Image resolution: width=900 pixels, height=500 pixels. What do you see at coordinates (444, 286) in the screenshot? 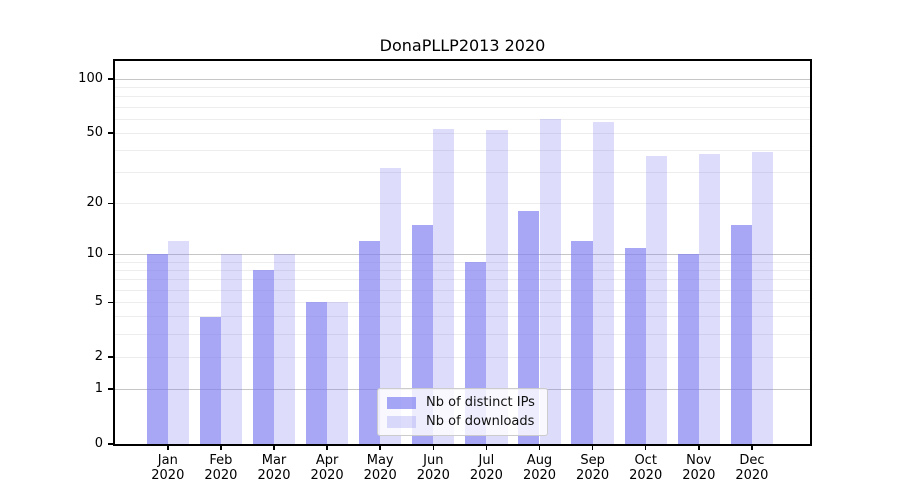
I see `bar-nb-of-downloads-jun` at bounding box center [444, 286].